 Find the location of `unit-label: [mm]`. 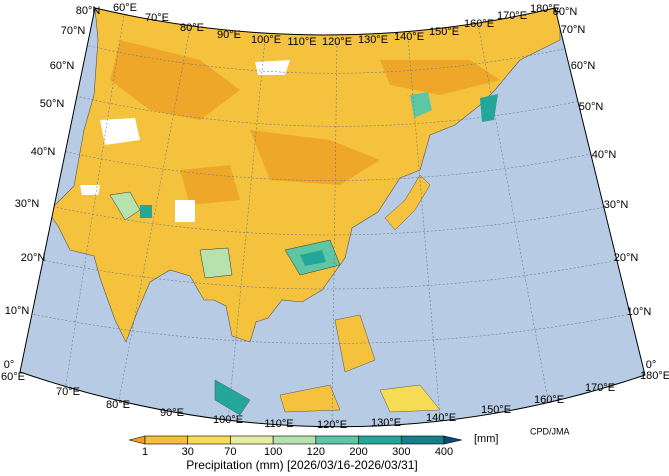

unit-label: [mm] is located at coordinates (486, 439).